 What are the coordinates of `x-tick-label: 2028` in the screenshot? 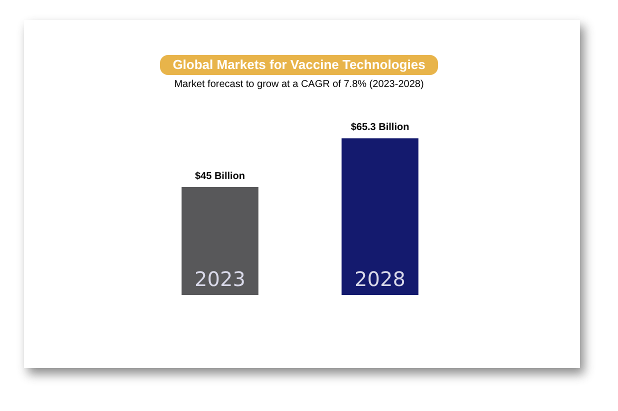 It's located at (380, 279).